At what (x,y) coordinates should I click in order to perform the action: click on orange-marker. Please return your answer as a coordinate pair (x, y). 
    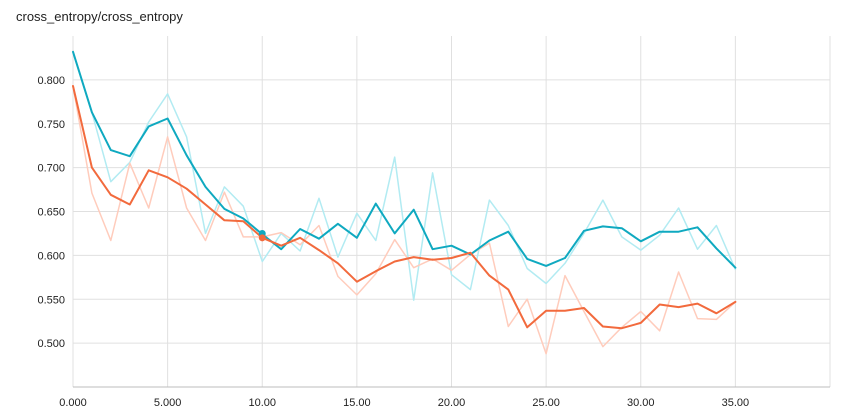
    Looking at the image, I should click on (262, 238).